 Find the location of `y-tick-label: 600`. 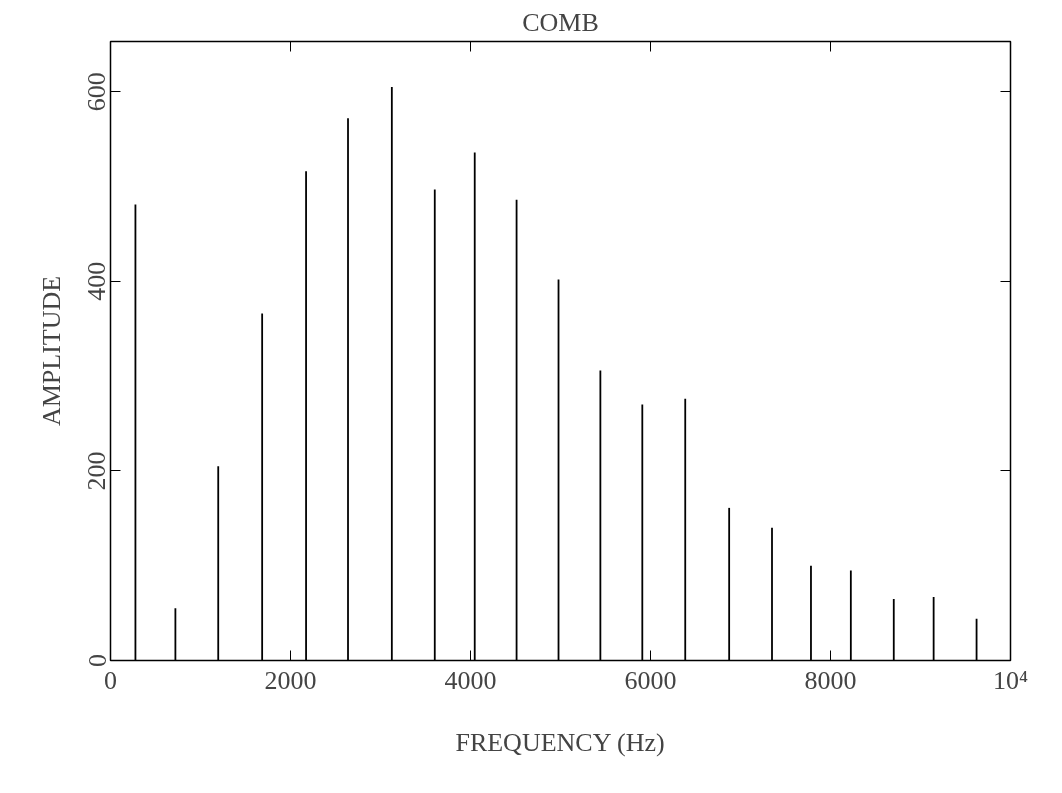

y-tick-label: 600 is located at coordinates (97, 92).